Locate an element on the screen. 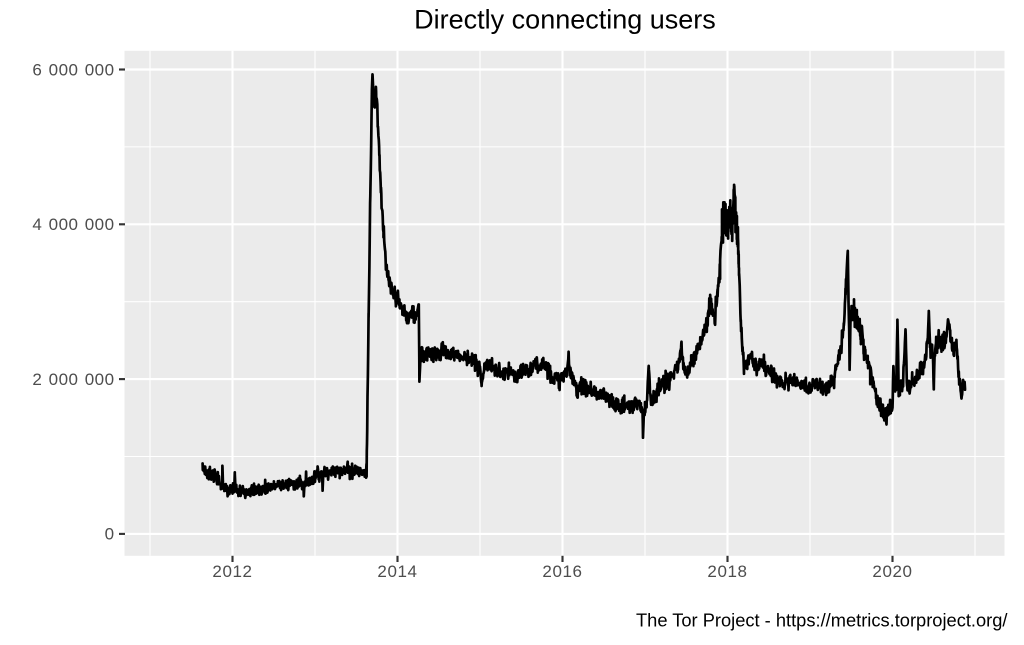 The width and height of the screenshot is (1024, 645). svg-text: 4 000 000 is located at coordinates (73, 224).